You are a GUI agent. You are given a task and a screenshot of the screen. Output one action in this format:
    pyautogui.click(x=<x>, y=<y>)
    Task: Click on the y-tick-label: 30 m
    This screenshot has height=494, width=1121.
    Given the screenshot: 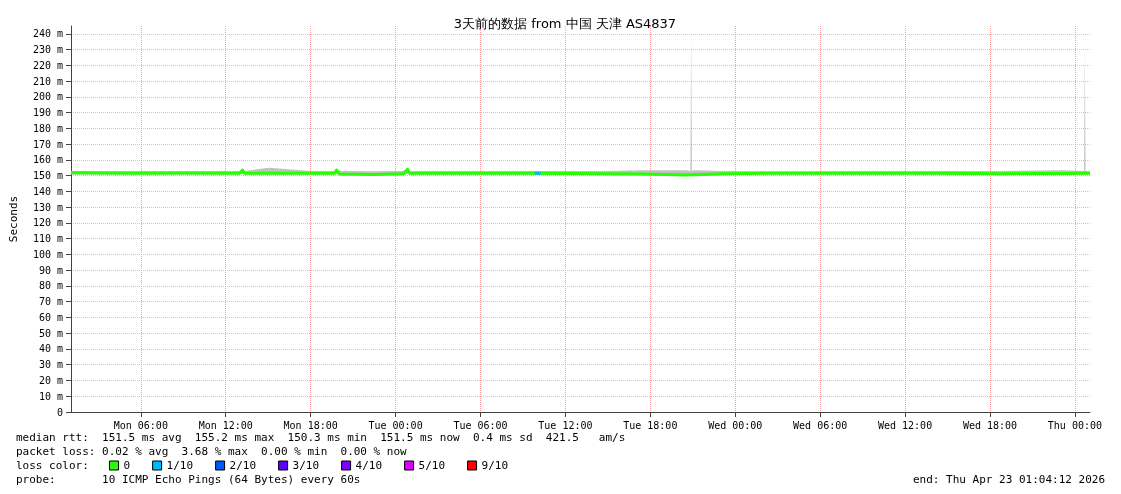 What is the action you would take?
    pyautogui.click(x=50, y=365)
    